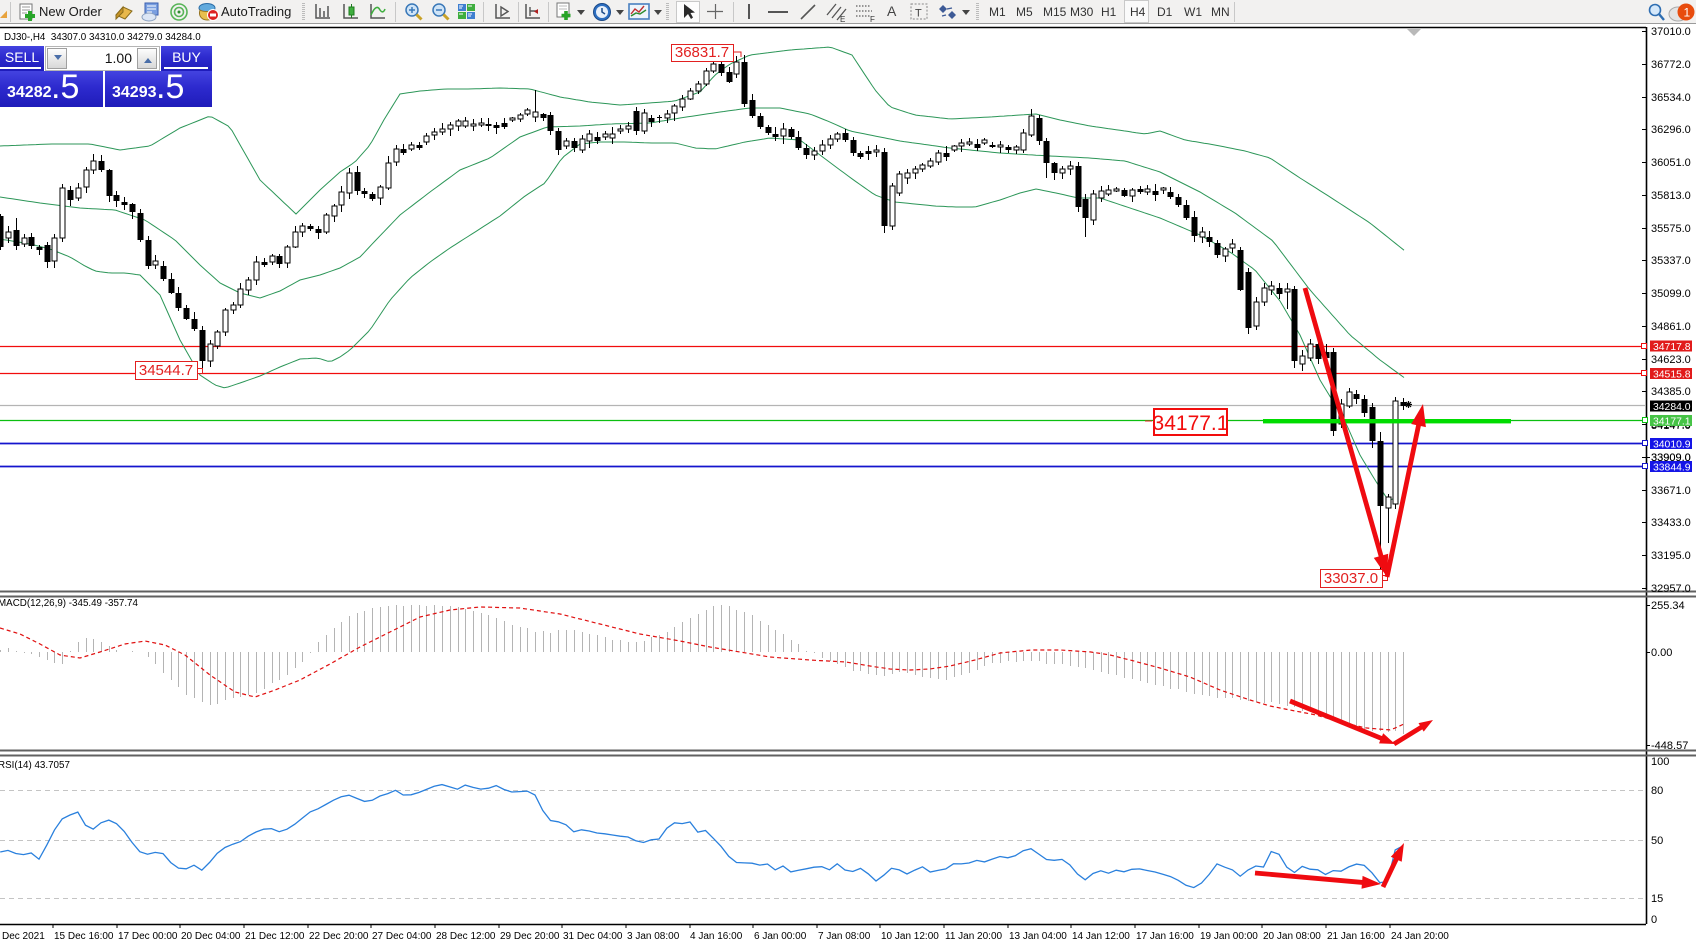 The height and width of the screenshot is (947, 1696). Describe the element at coordinates (1672, 407) in the screenshot. I see `svg-text: 34284.0` at that location.